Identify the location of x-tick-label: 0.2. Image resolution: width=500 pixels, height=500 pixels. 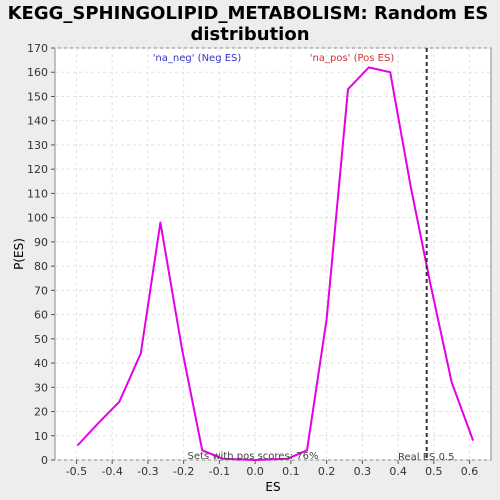
(327, 471).